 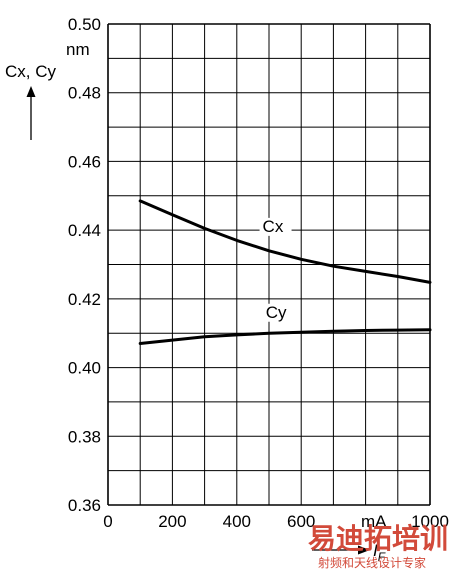 What do you see at coordinates (372, 562) in the screenshot?
I see `watermark-sub: 射频和天线设计专家` at bounding box center [372, 562].